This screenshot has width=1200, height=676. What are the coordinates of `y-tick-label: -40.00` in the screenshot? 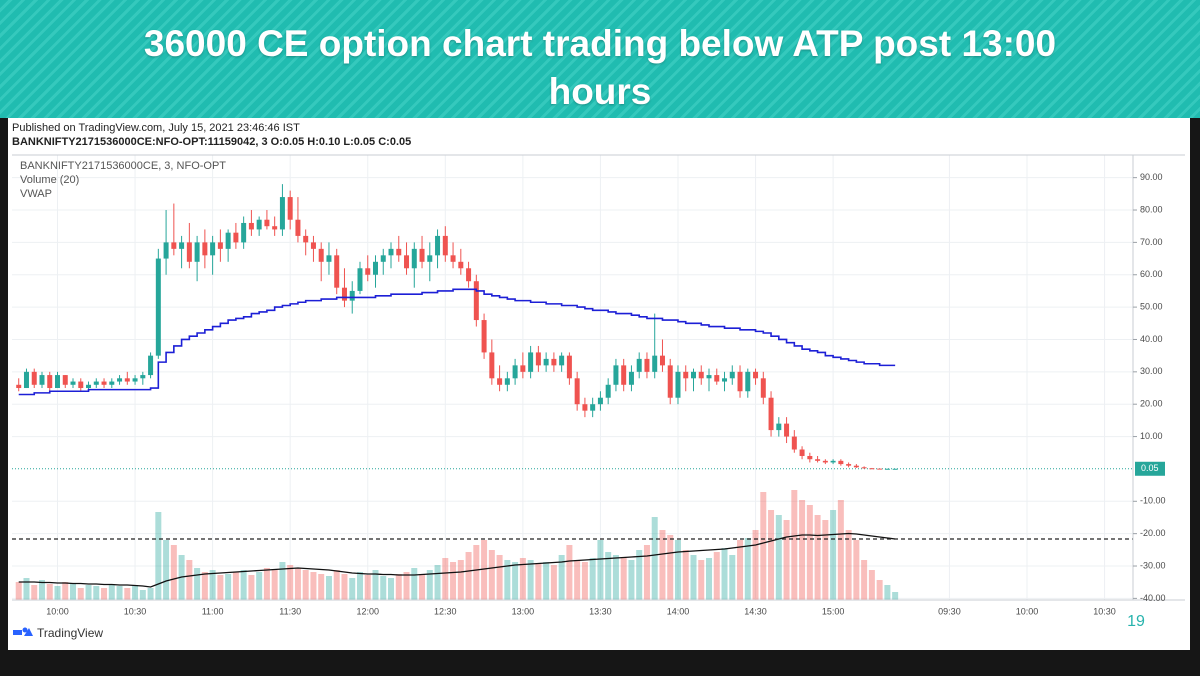 It's located at (1153, 598).